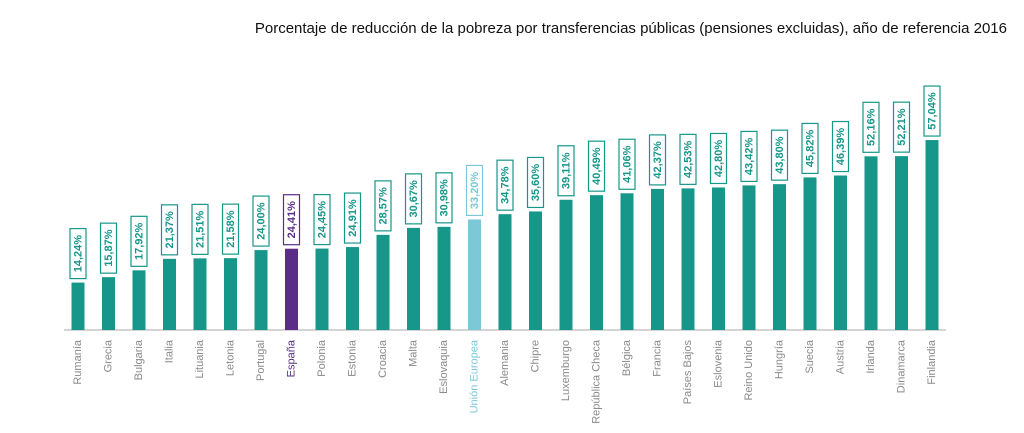 Image resolution: width=1024 pixels, height=433 pixels. What do you see at coordinates (627, 357) in the screenshot?
I see `x-tick-label: Bélgica` at bounding box center [627, 357].